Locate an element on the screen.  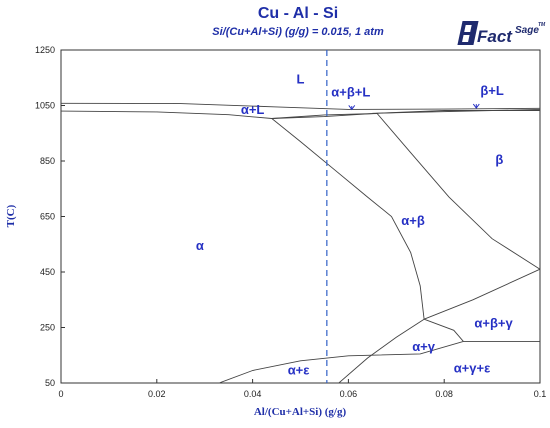
boundary-beta-liquid-solvus is located at coordinates (456, 111).